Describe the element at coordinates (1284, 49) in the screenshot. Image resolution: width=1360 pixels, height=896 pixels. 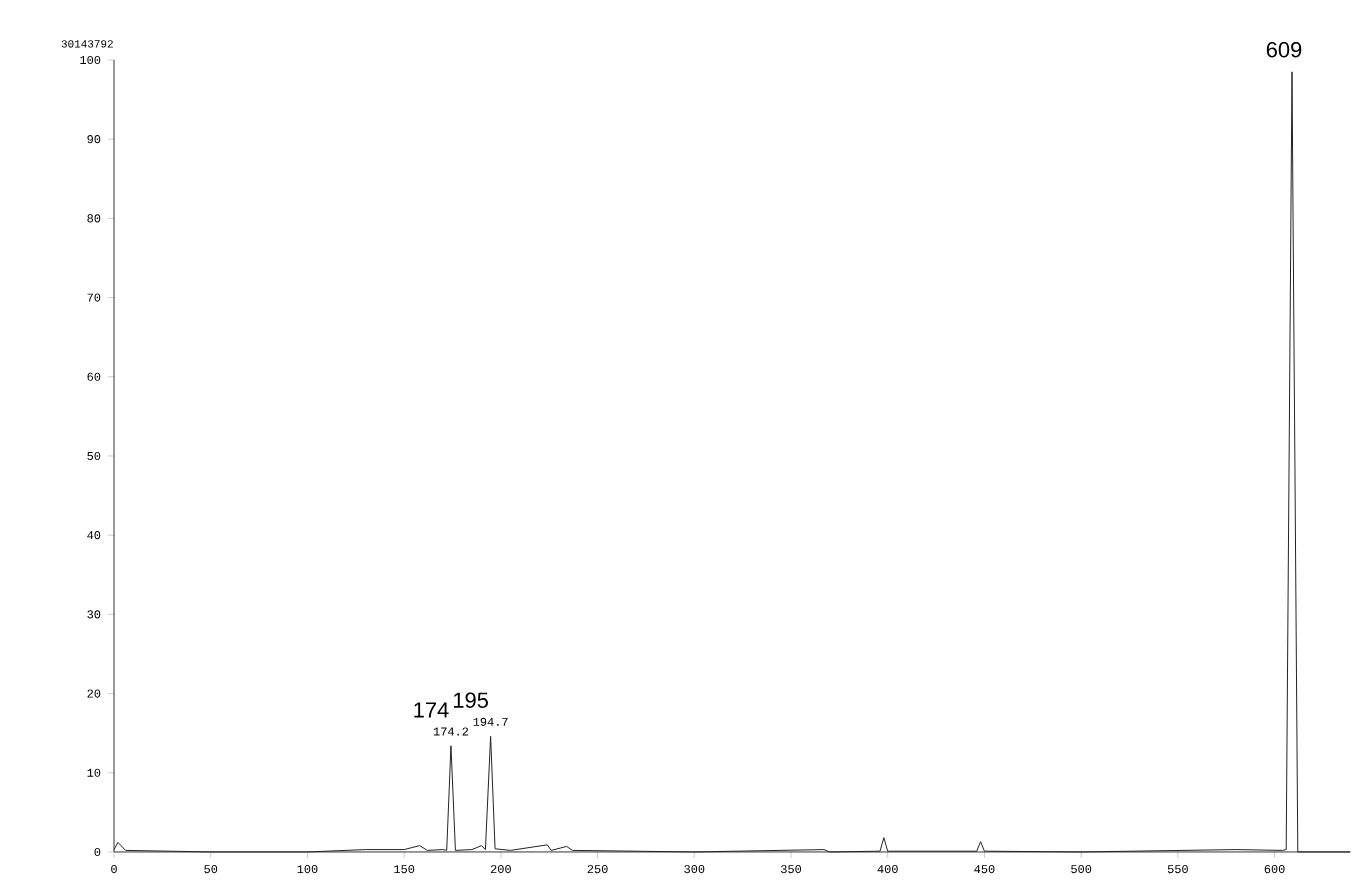
I see `annotation: 609` at that location.